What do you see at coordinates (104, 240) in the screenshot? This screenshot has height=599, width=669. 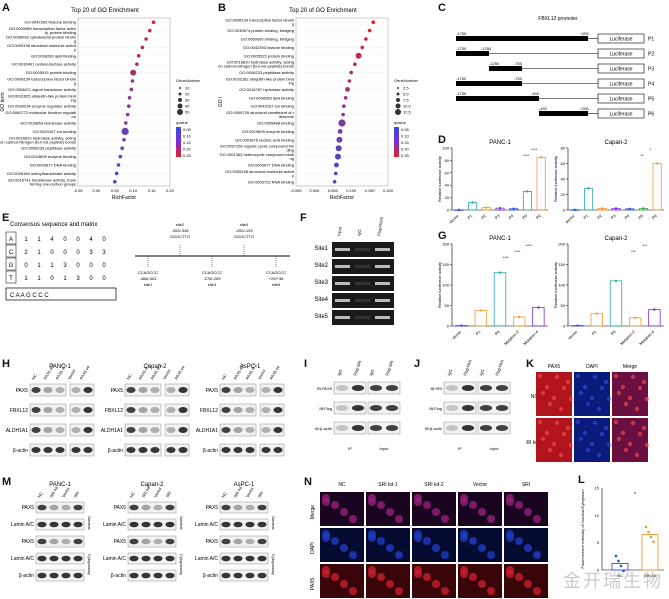 I see `matrix-cell: 0` at bounding box center [104, 240].